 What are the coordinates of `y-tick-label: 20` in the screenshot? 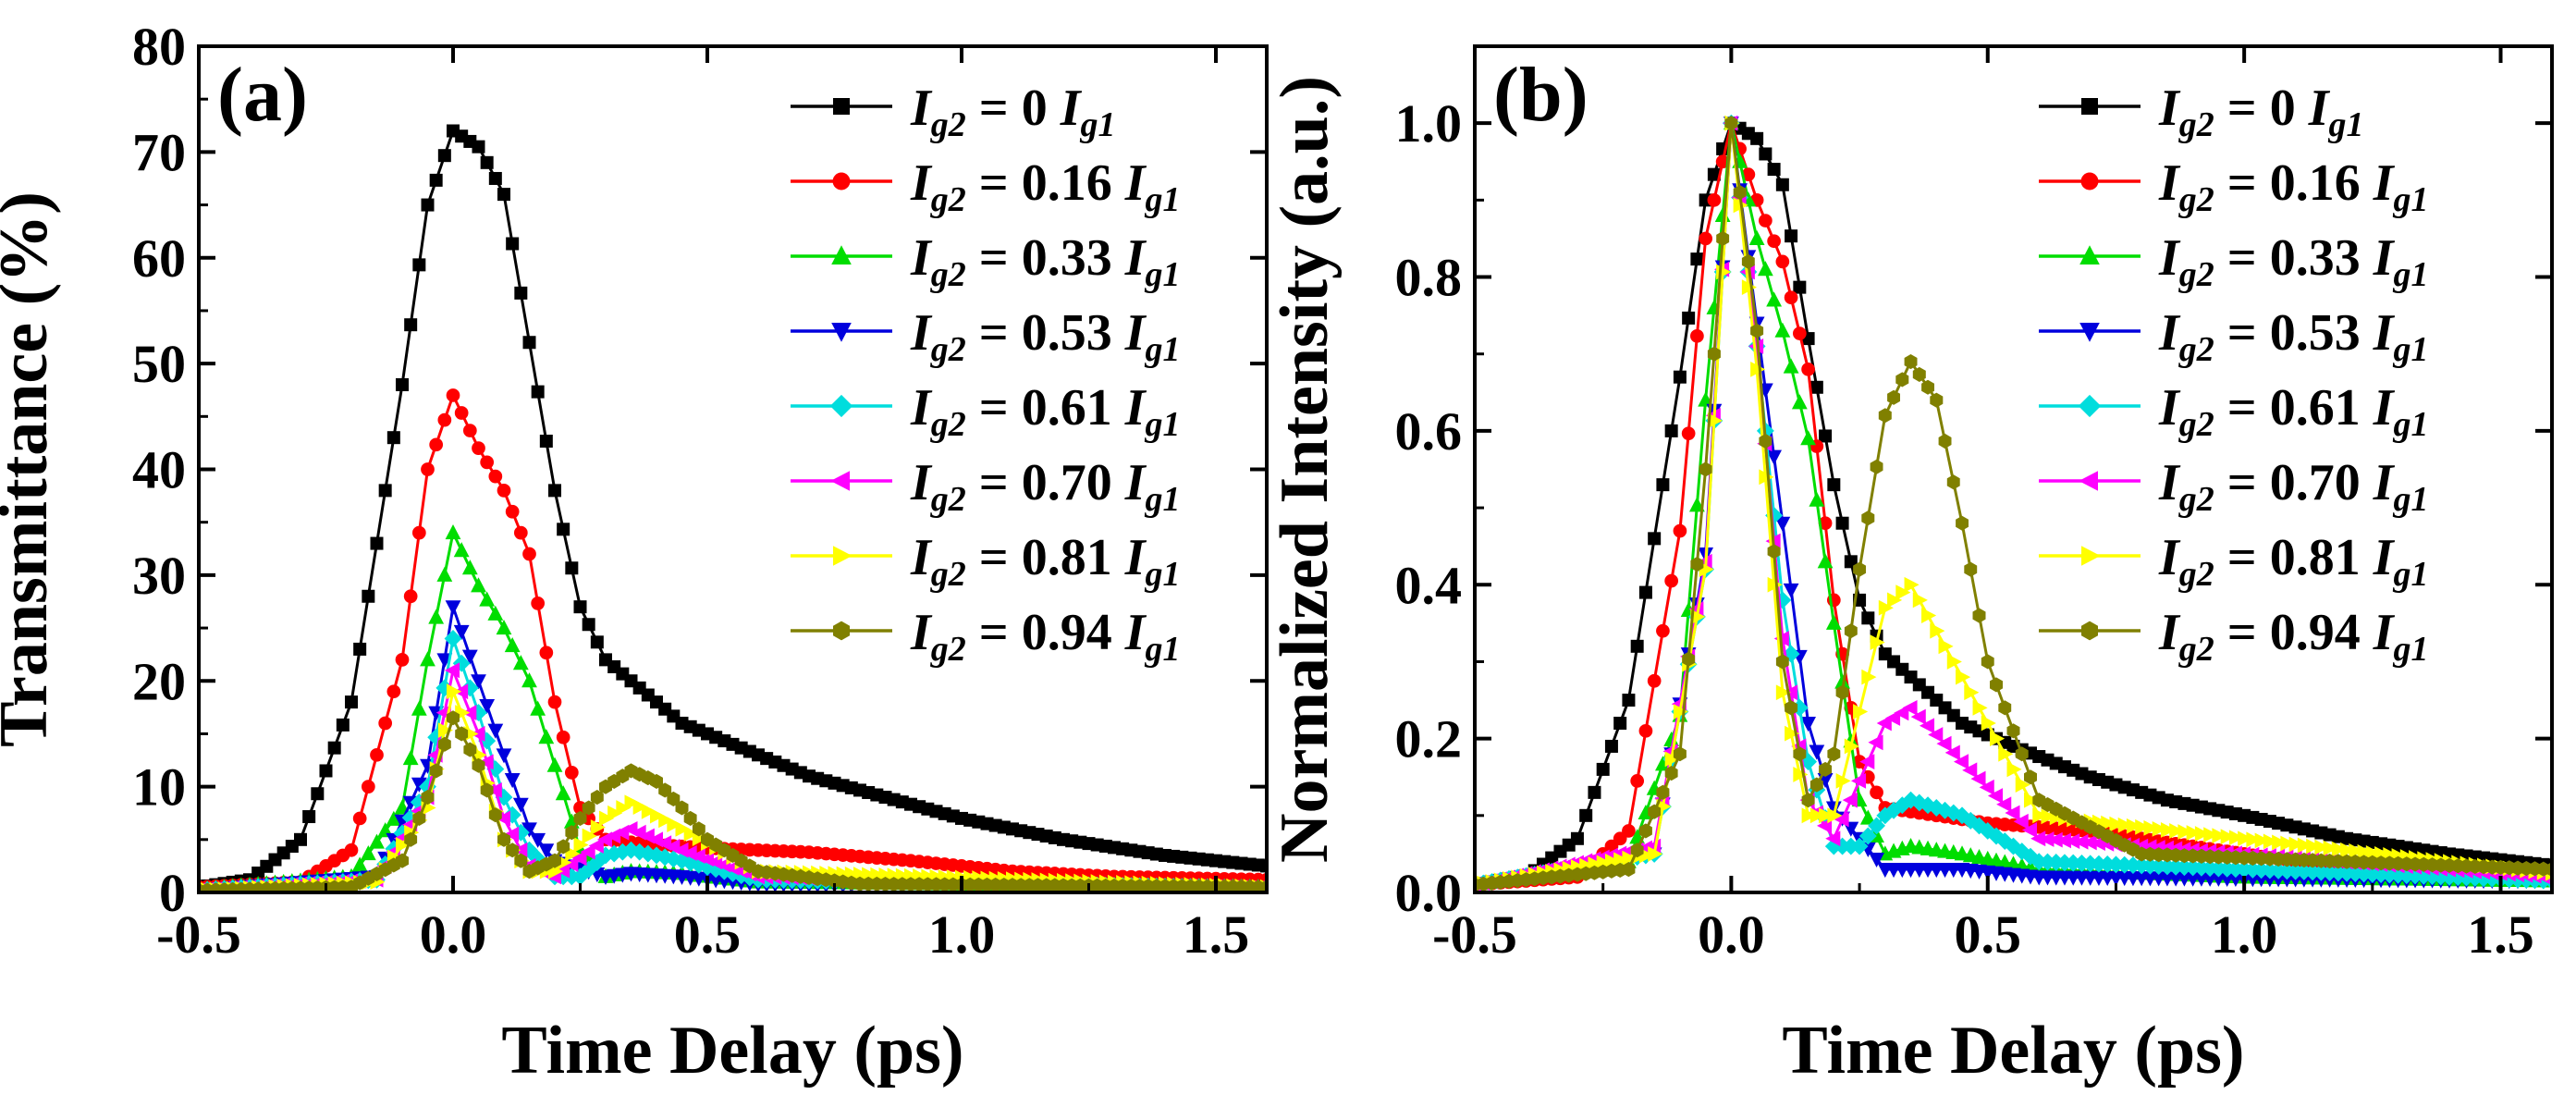 It's located at (159, 681).